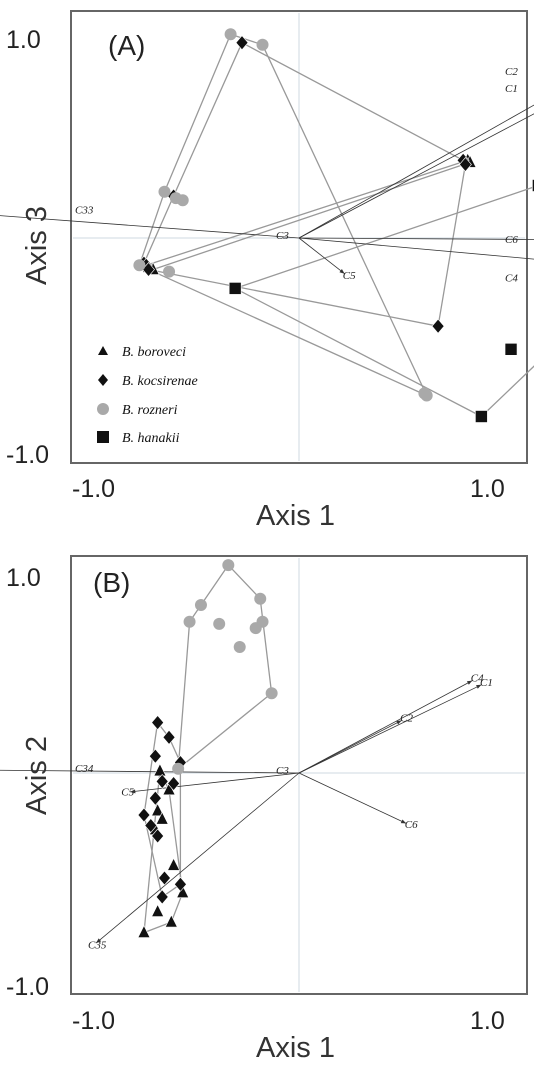 The height and width of the screenshot is (1066, 534). I want to click on legend-marker-hanakii, so click(103, 437).